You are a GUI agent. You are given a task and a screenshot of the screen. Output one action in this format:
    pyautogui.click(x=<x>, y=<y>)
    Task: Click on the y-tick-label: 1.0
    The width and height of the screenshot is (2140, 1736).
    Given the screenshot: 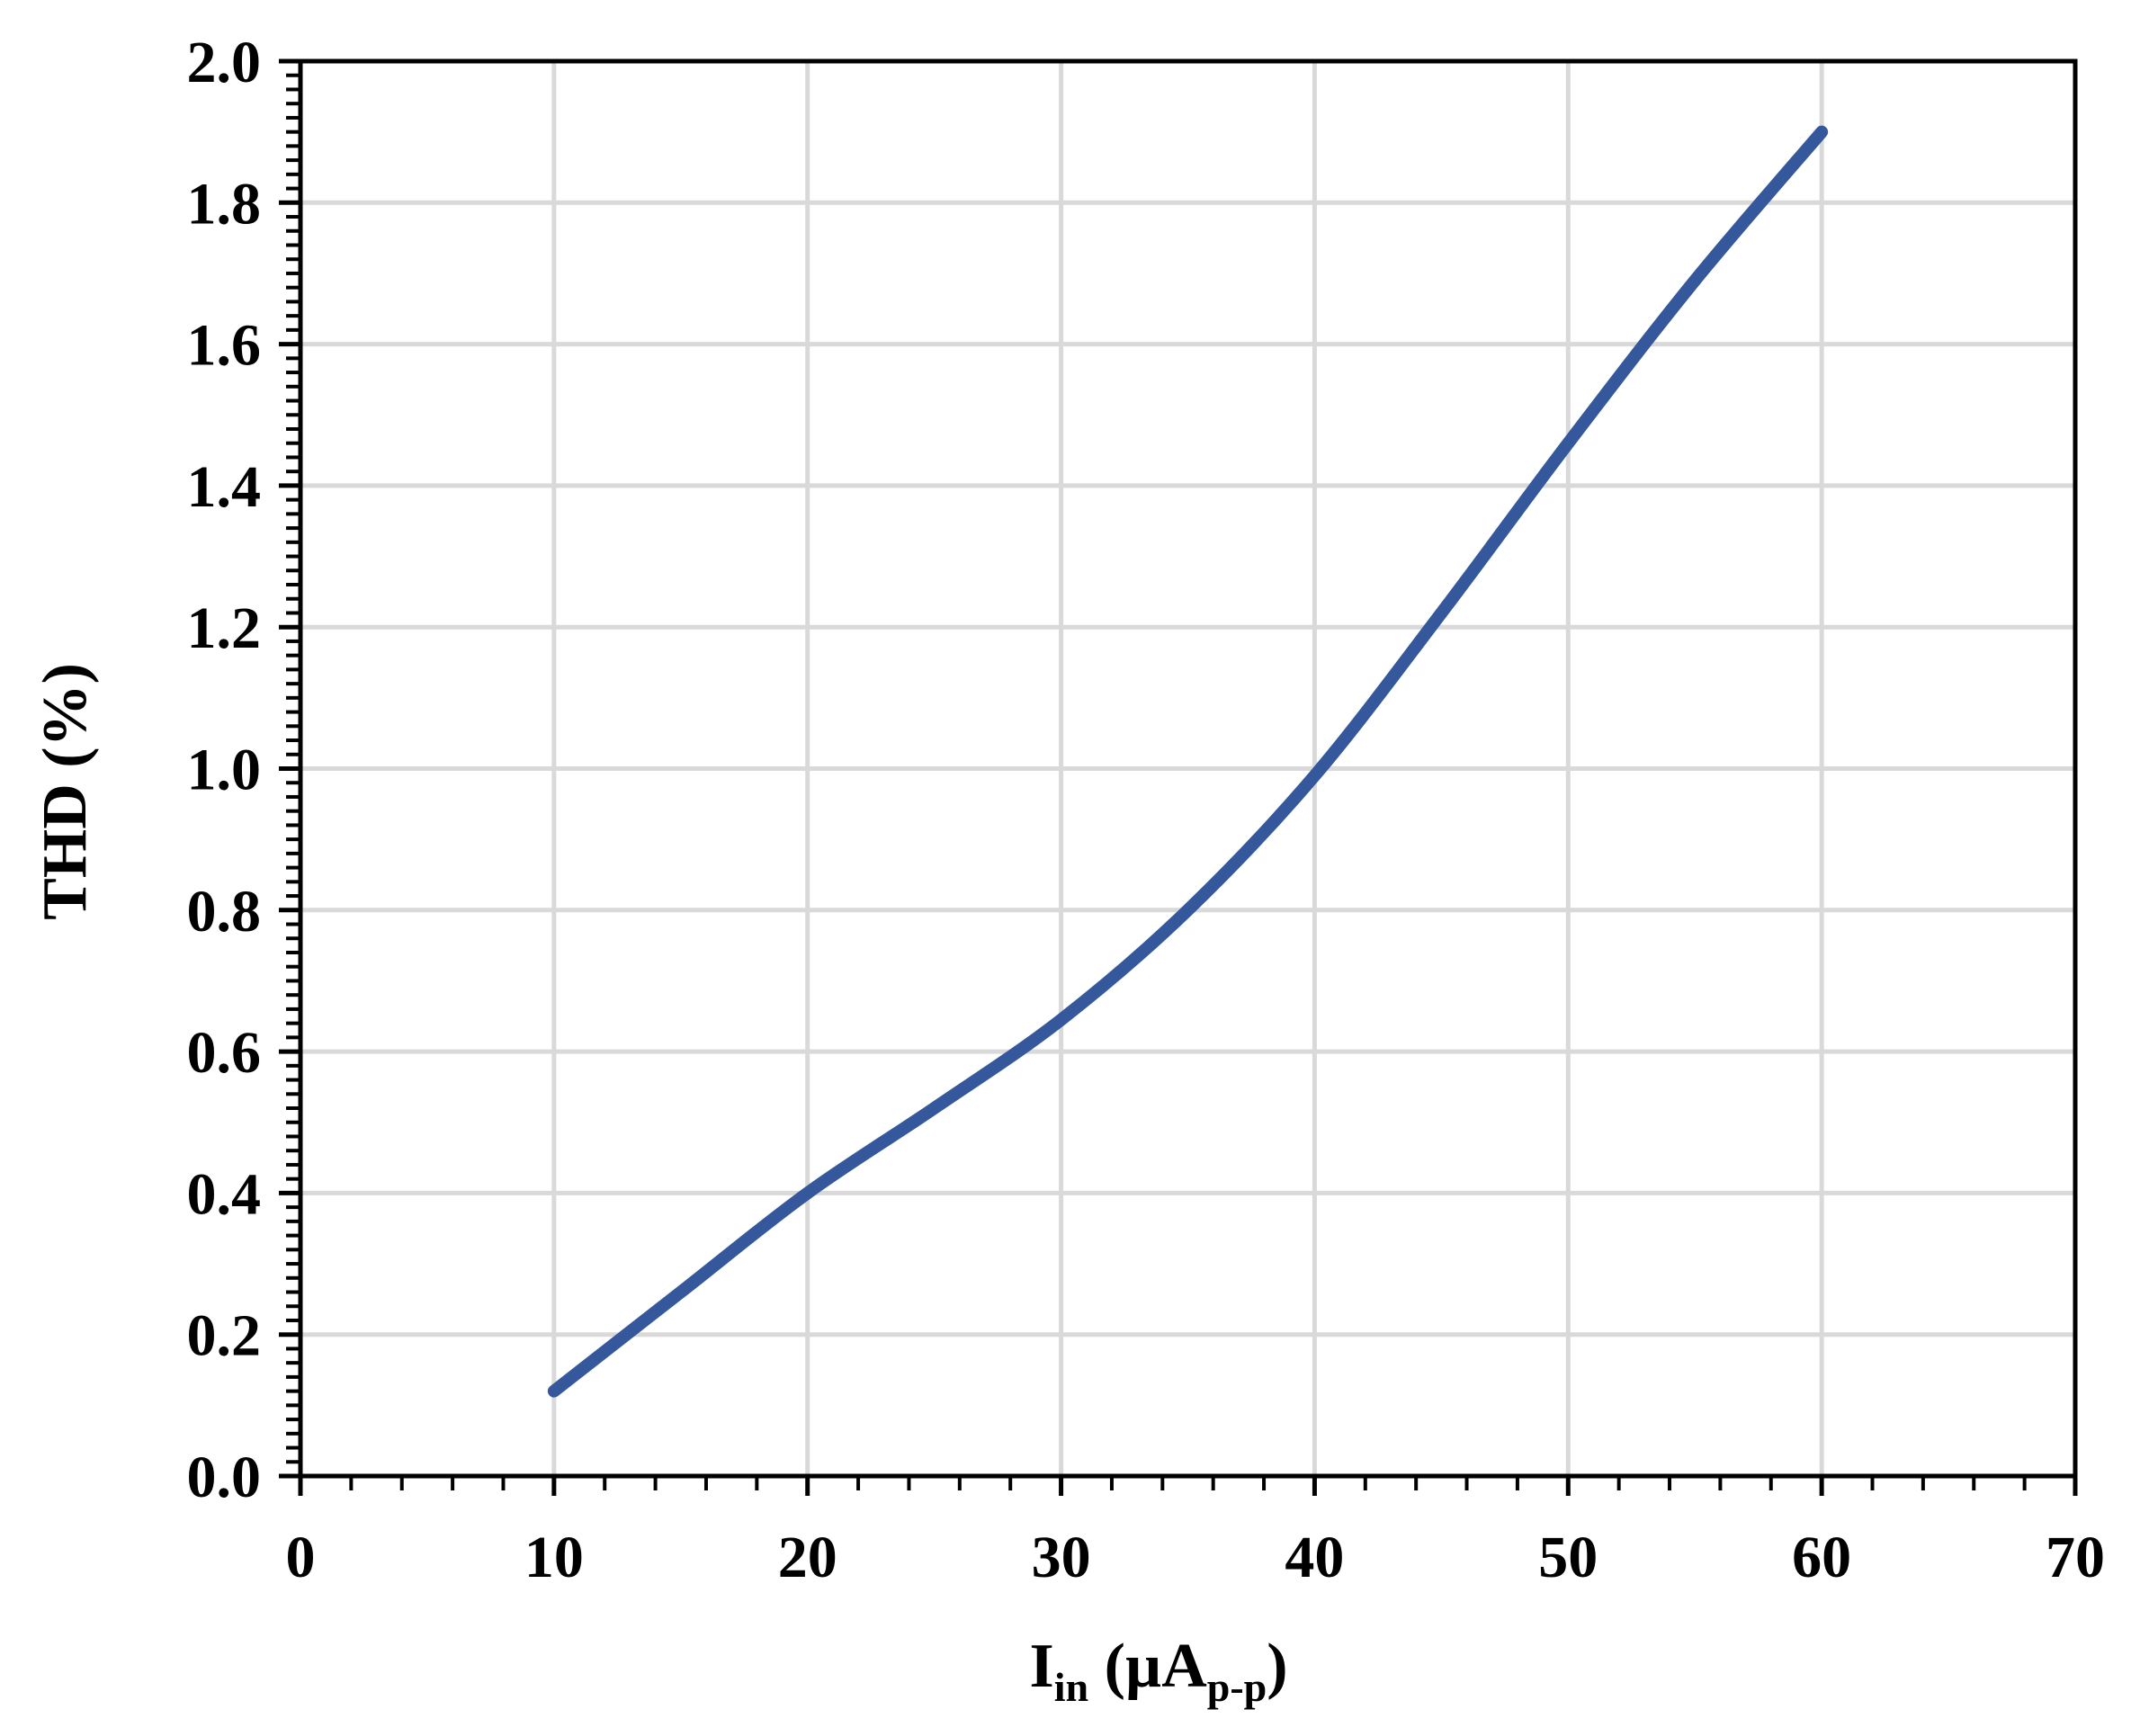 What is the action you would take?
    pyautogui.click(x=224, y=770)
    